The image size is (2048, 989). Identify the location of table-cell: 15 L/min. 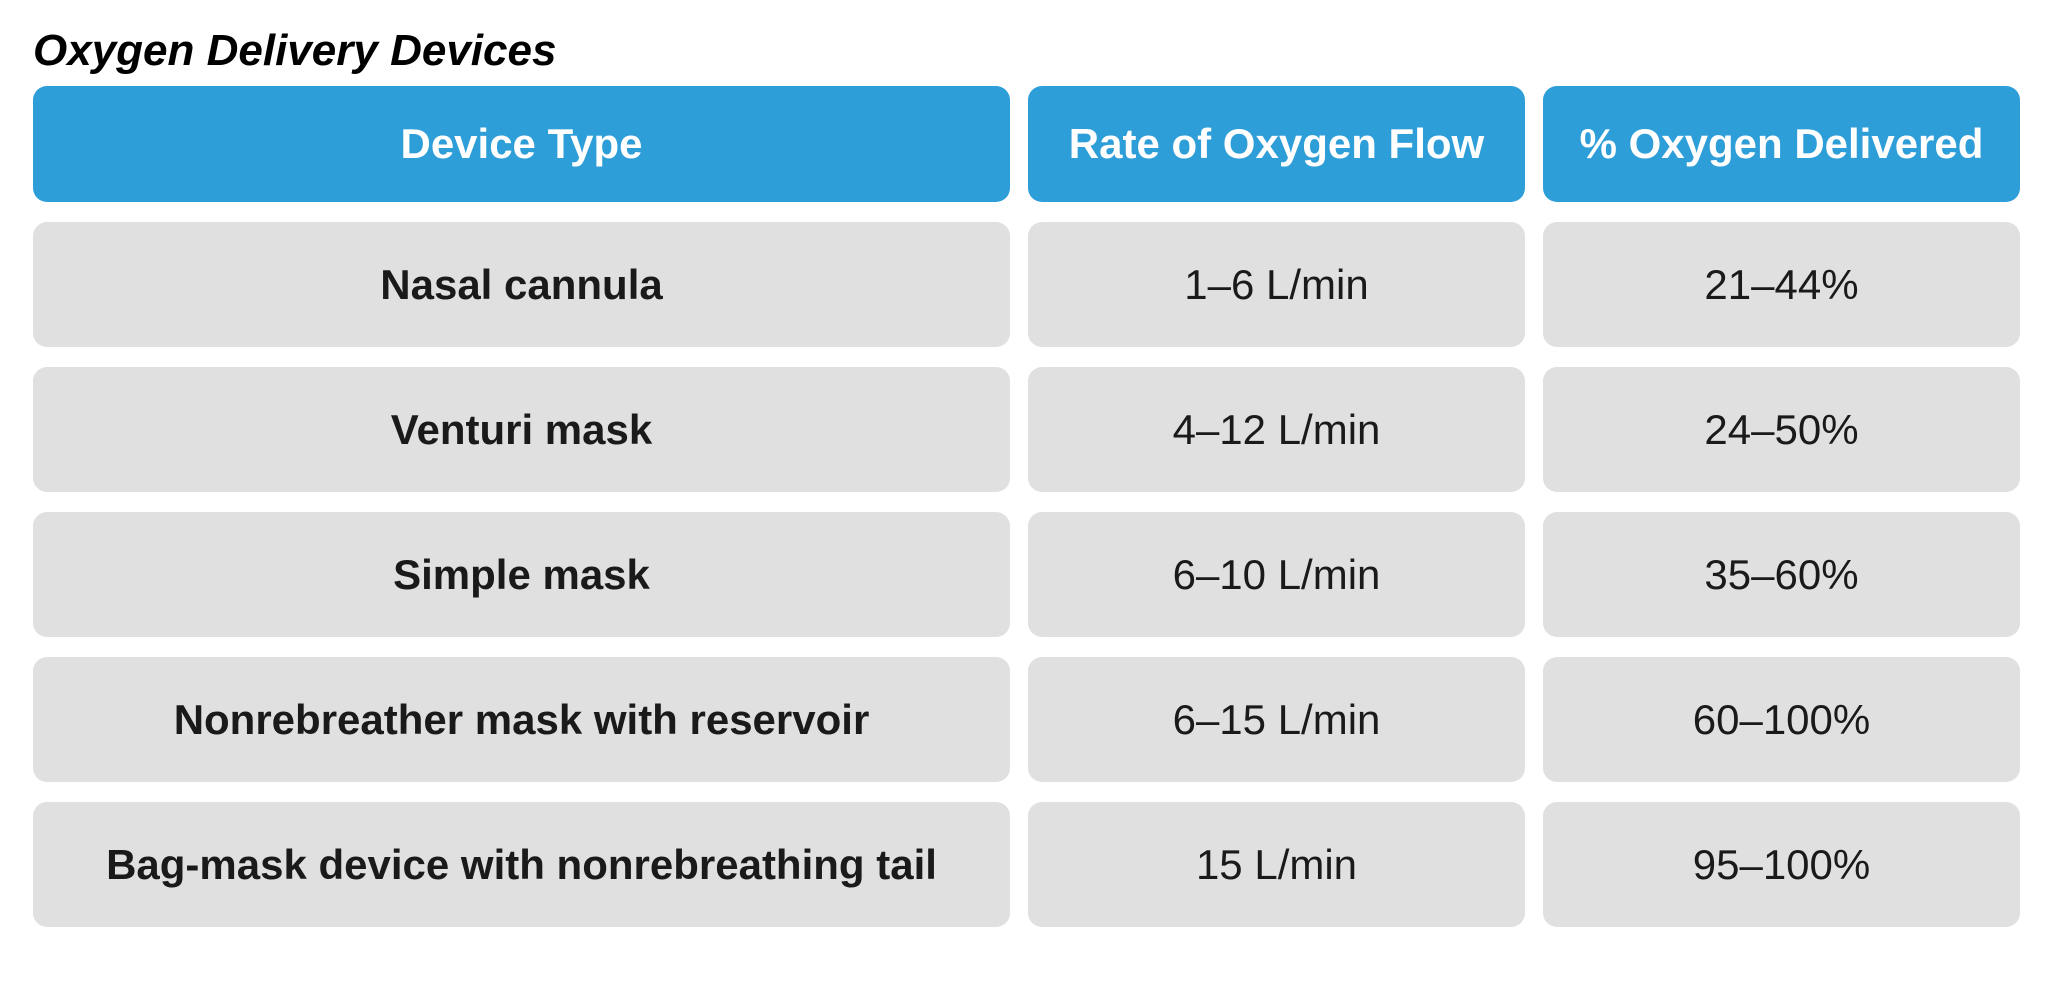
(1276, 864).